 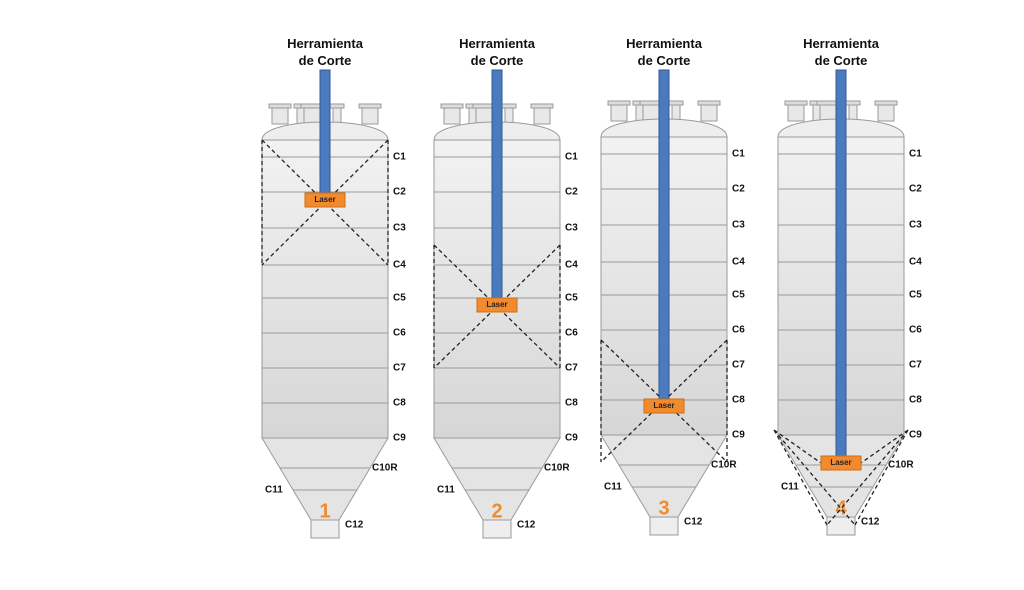 I want to click on panel-number: 3, so click(x=663, y=508).